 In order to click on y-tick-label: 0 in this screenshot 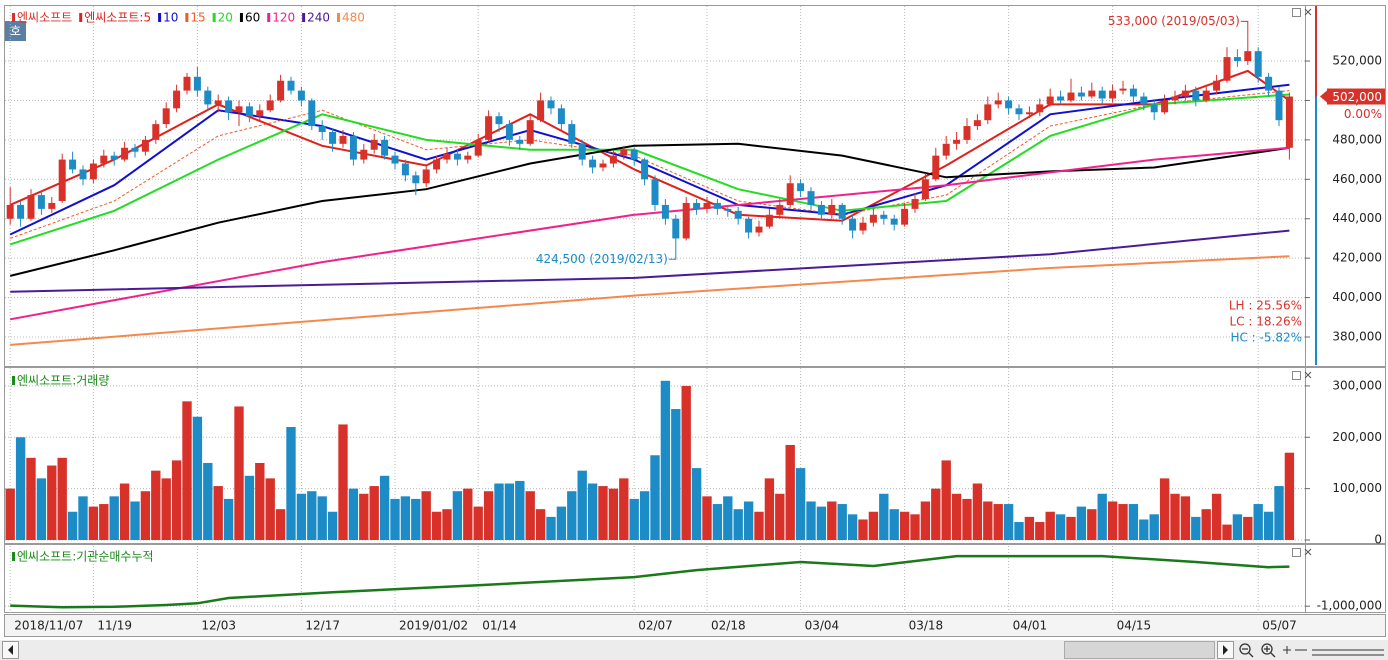, I will do `click(1378, 540)`.